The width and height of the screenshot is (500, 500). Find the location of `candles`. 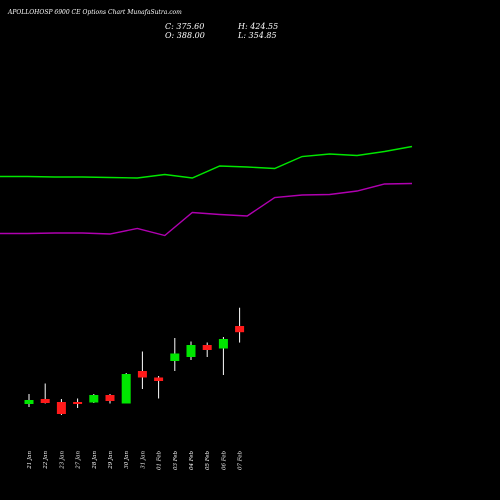

candles is located at coordinates (134, 361).